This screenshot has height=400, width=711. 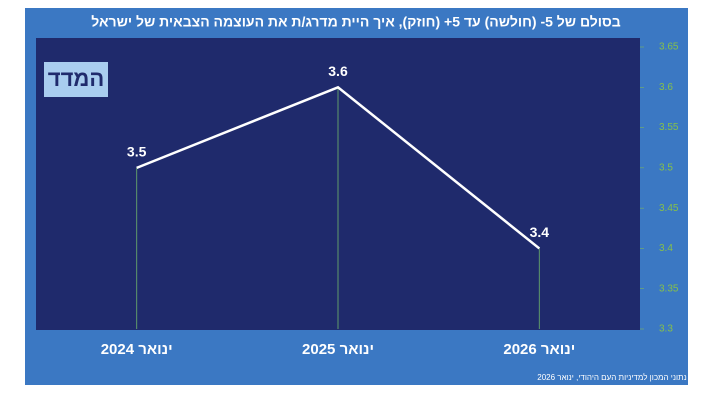 What do you see at coordinates (669, 47) in the screenshot?
I see `y-tick-label: 3.65` at bounding box center [669, 47].